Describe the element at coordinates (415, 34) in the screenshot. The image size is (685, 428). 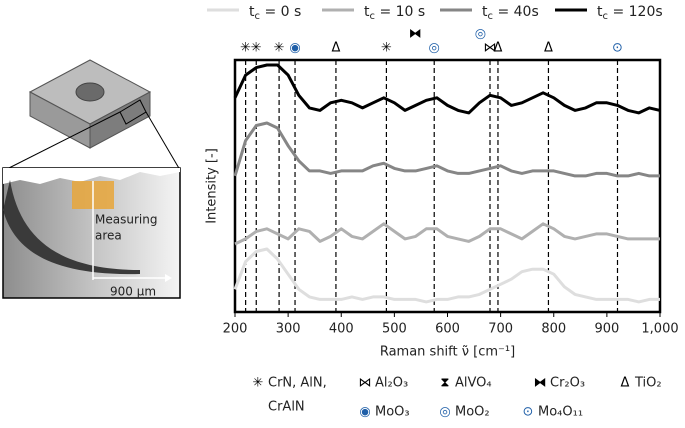
I see `peak-symbol-upper: ⧓` at that location.